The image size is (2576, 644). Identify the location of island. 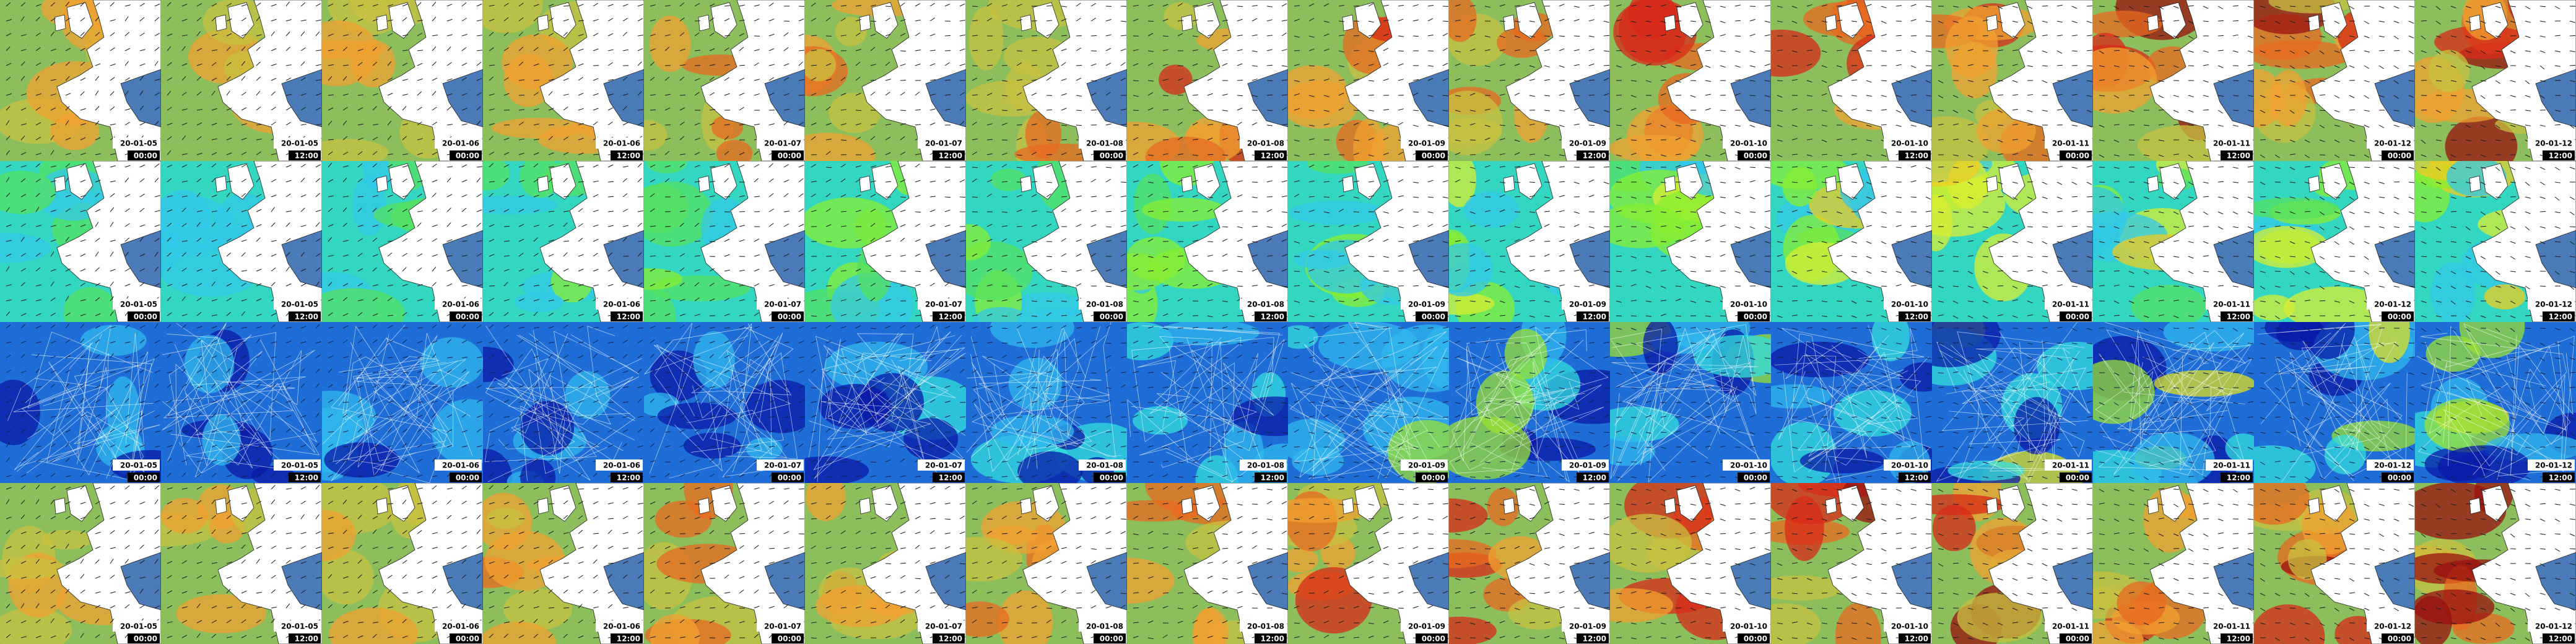
(1529, 181).